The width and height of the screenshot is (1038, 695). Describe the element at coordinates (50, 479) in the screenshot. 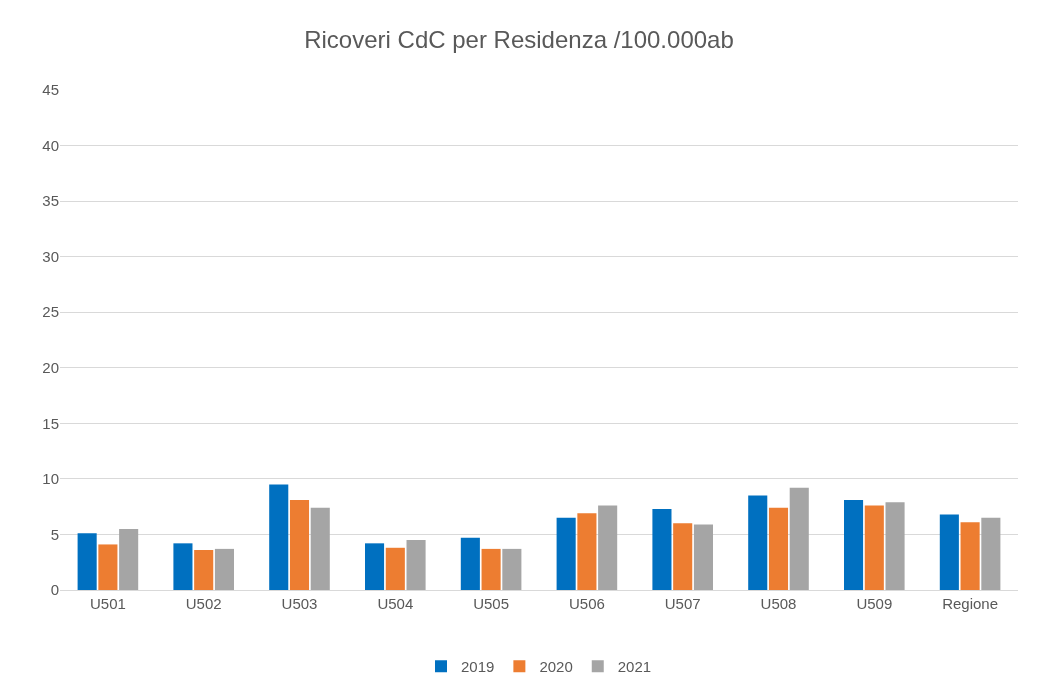

I see `y-tick-label: 10` at that location.